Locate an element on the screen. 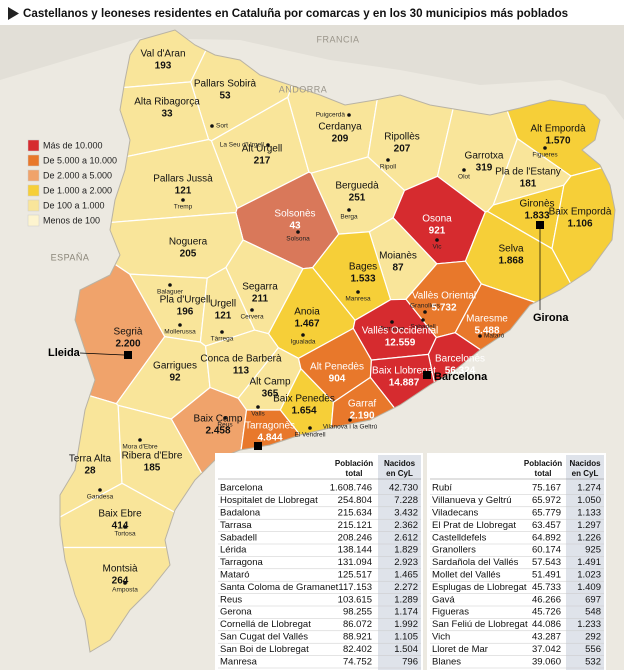 The image size is (624, 670). comarca-value: 251 is located at coordinates (357, 198).